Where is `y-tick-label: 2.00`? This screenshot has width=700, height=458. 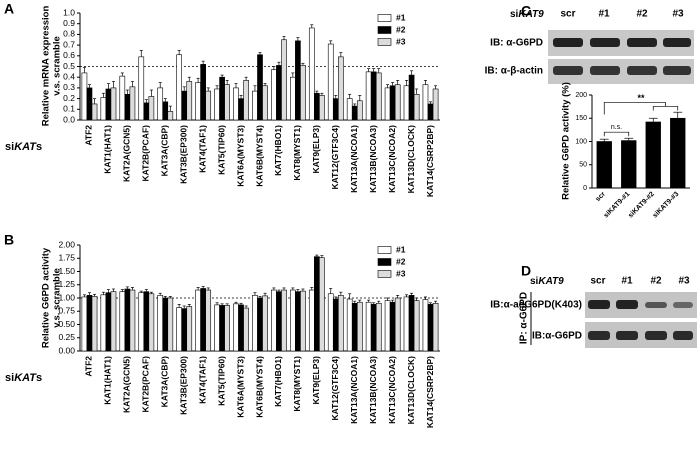 y-tick-label: 2.00 is located at coordinates (66, 244).